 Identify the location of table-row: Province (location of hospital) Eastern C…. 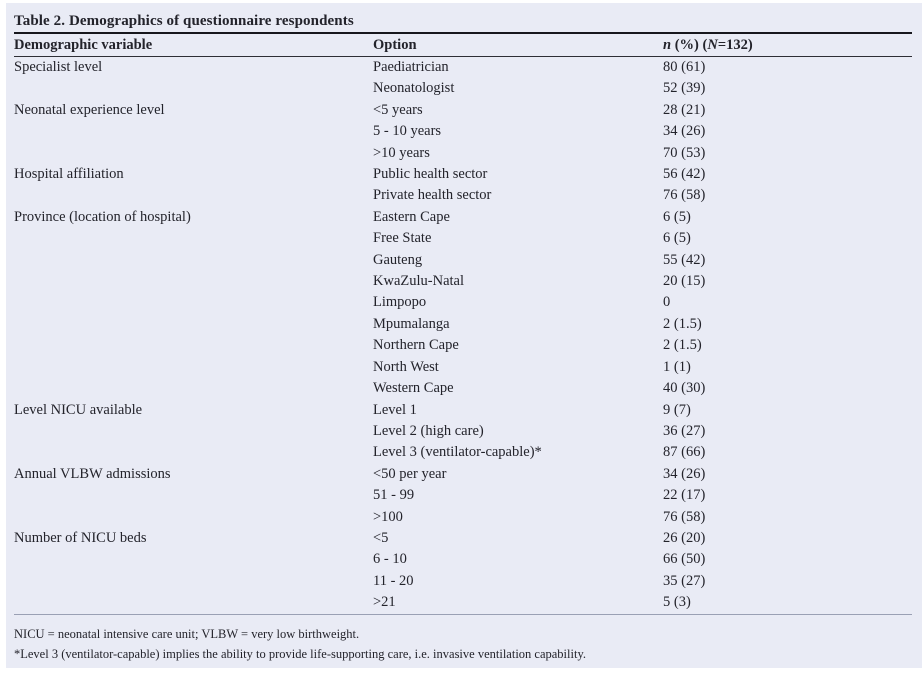
(463, 217).